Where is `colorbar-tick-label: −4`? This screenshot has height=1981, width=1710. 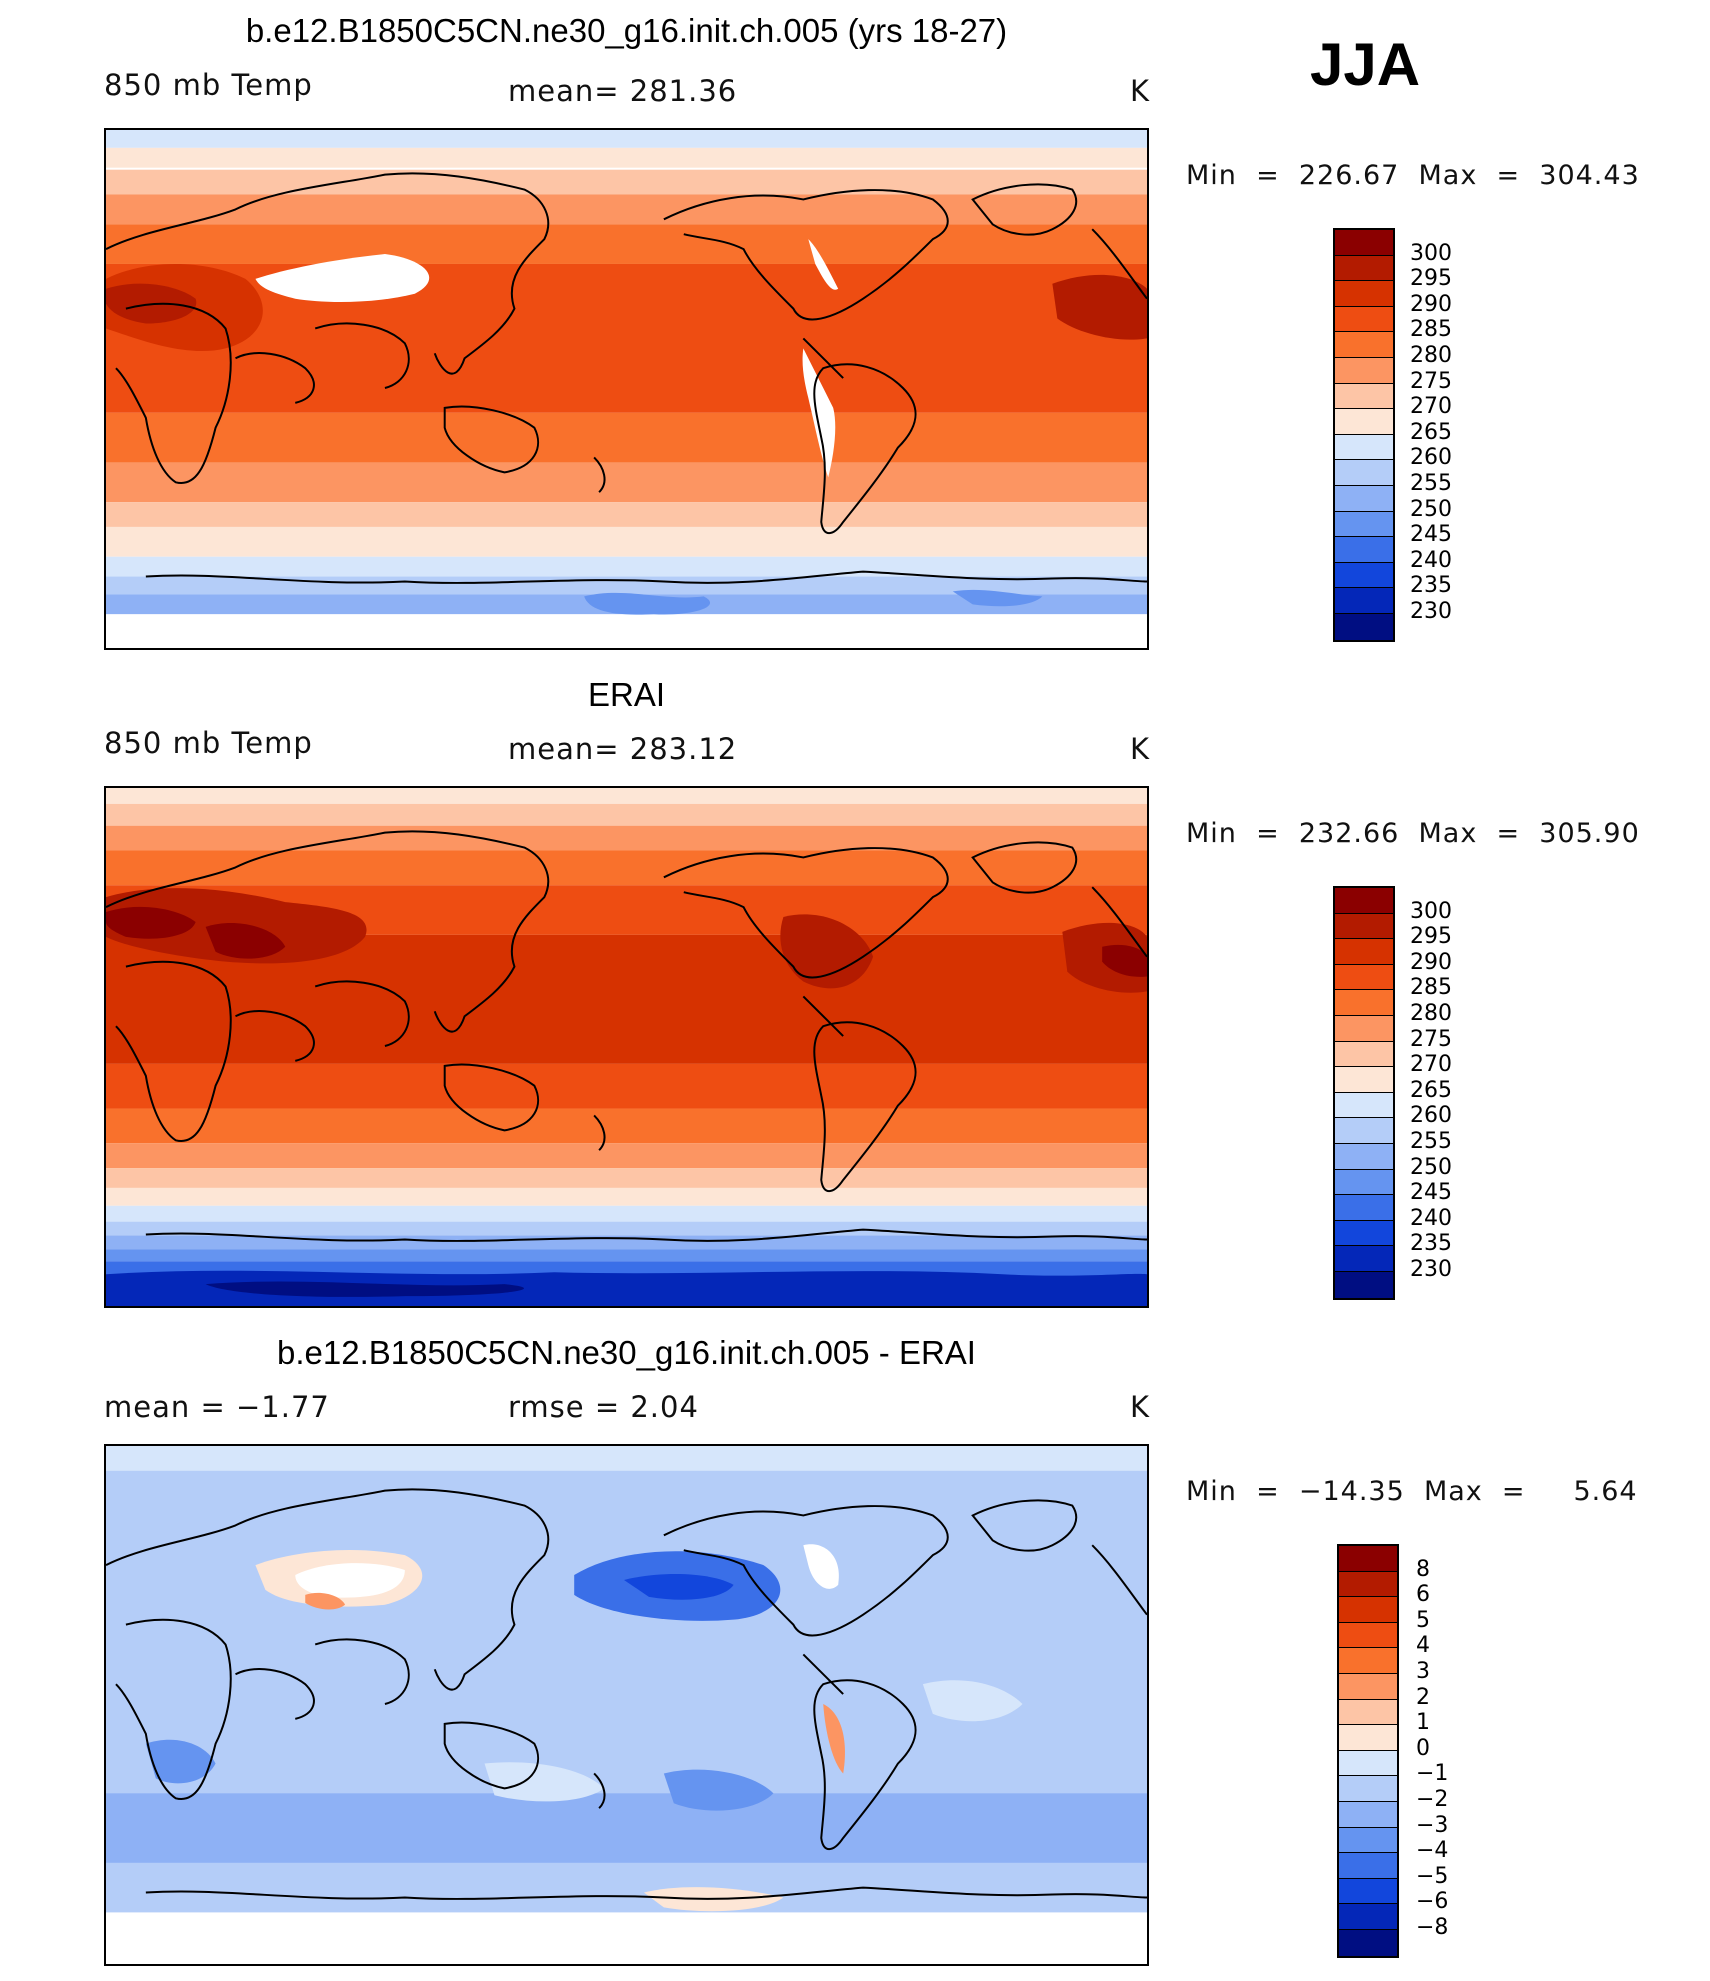
colorbar-tick-label: −4 is located at coordinates (1432, 1851).